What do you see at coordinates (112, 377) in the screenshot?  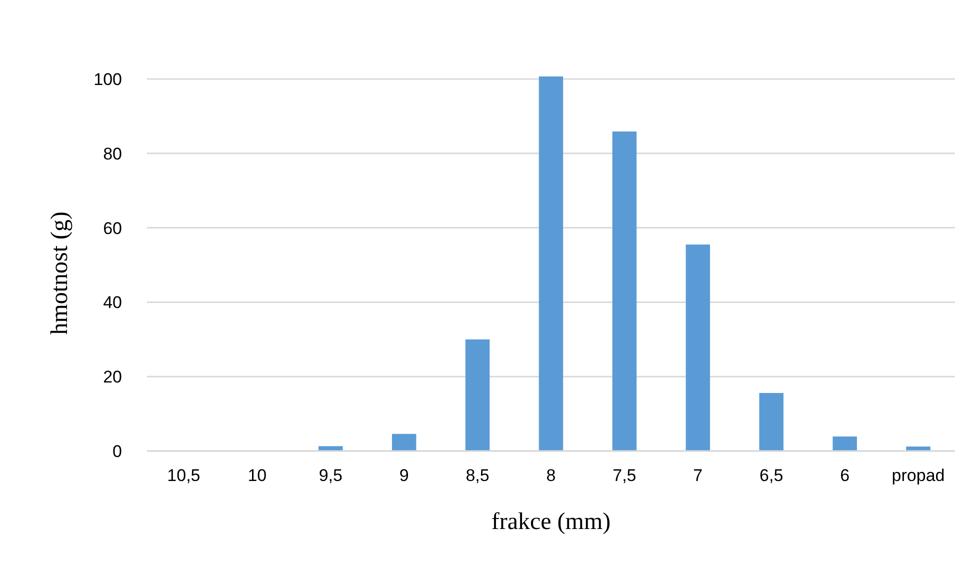 I see `y-tick-label: 20` at bounding box center [112, 377].